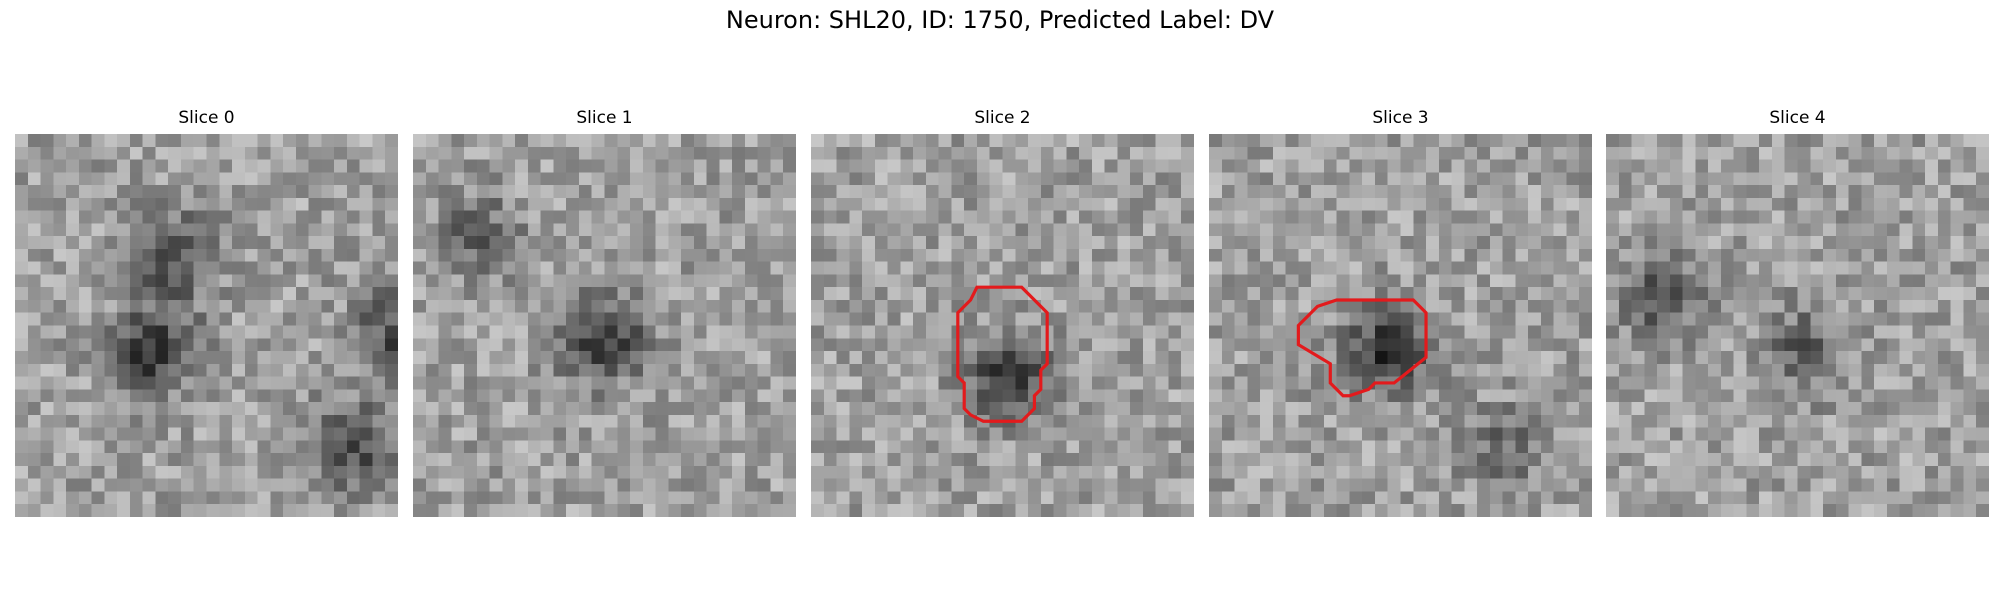 This screenshot has width=2000, height=600. What do you see at coordinates (206, 118) in the screenshot?
I see `slice-0-title: Slice 0` at bounding box center [206, 118].